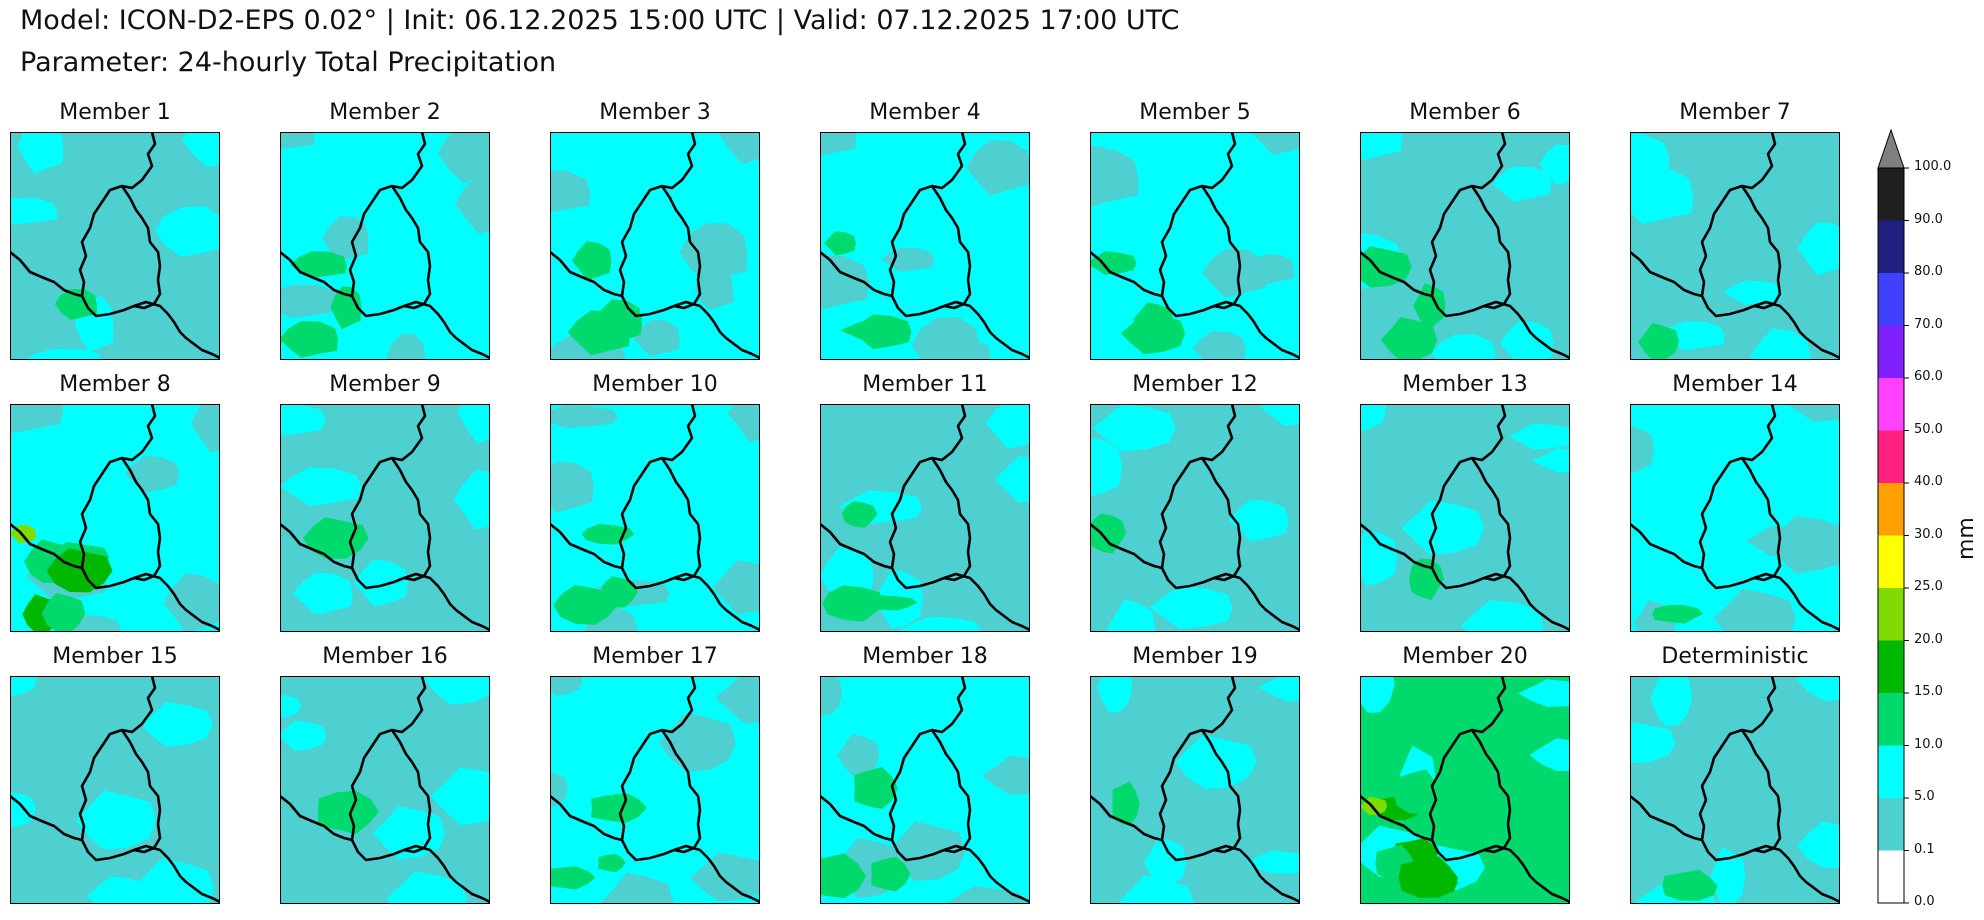 The width and height of the screenshot is (1984, 920). Describe the element at coordinates (1928, 586) in the screenshot. I see `colorbar-tick-label: 25.0` at that location.